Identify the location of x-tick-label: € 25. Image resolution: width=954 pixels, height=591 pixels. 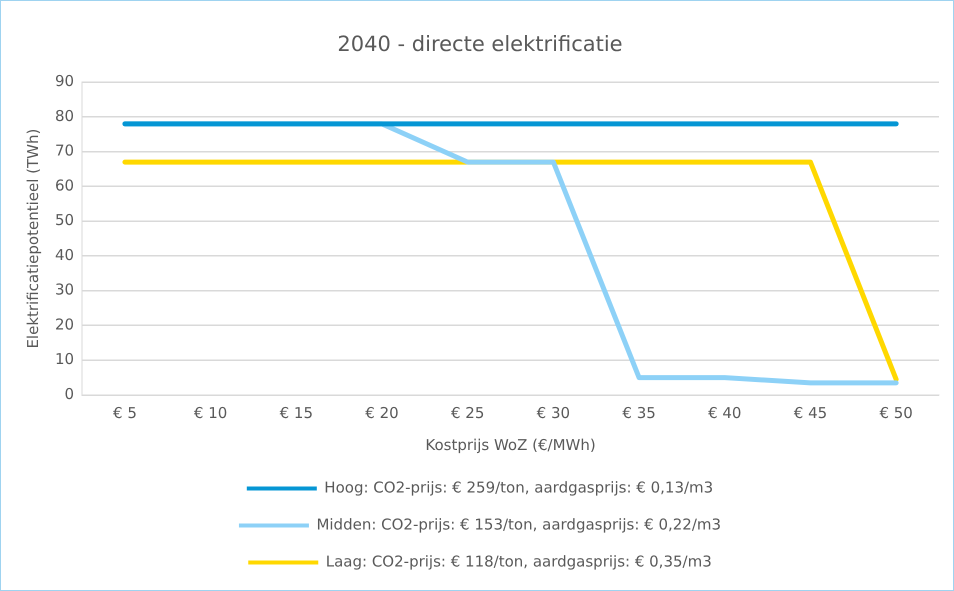
(467, 413).